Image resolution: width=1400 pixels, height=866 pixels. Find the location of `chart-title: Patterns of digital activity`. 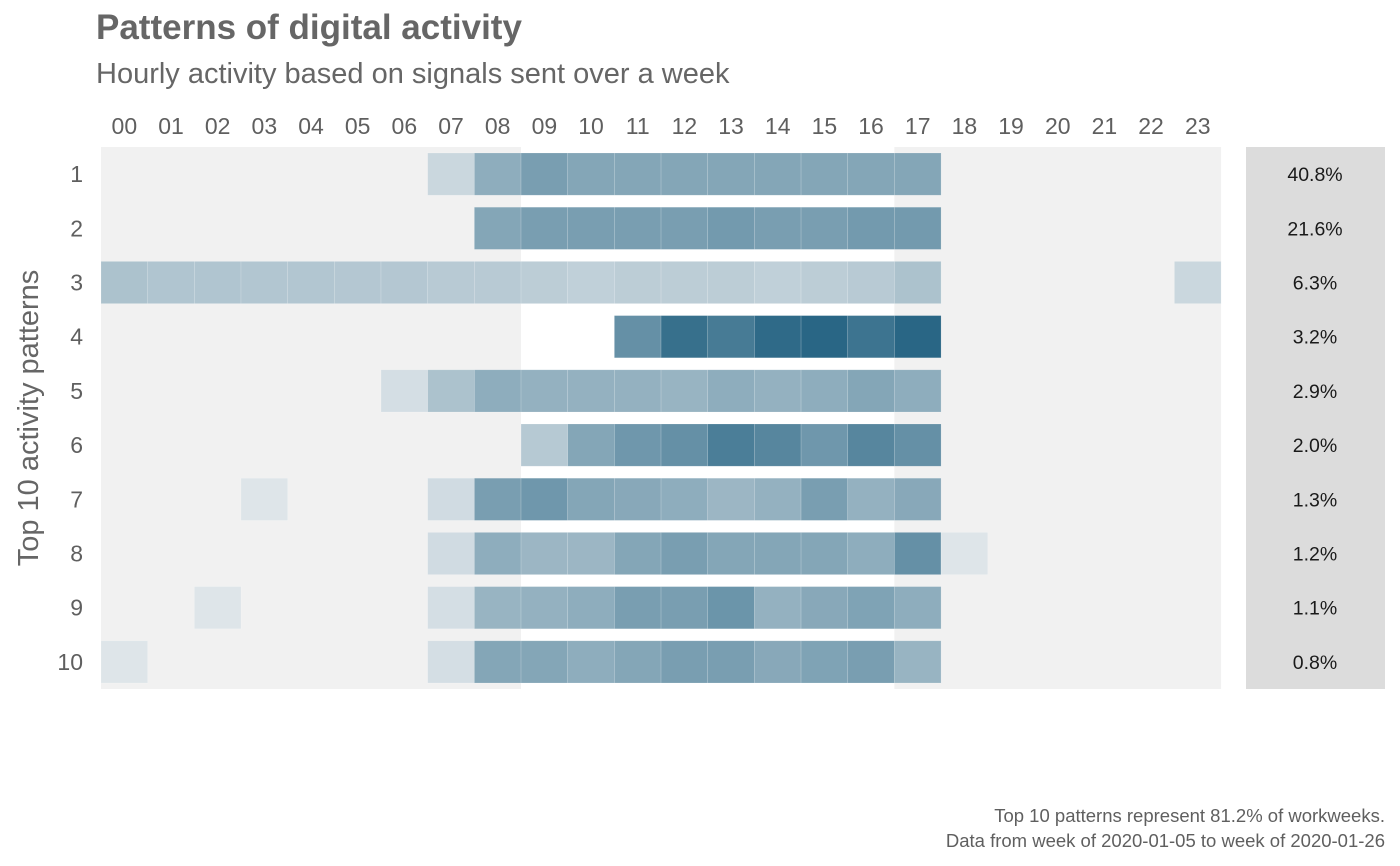

chart-title: Patterns of digital activity is located at coordinates (309, 27).